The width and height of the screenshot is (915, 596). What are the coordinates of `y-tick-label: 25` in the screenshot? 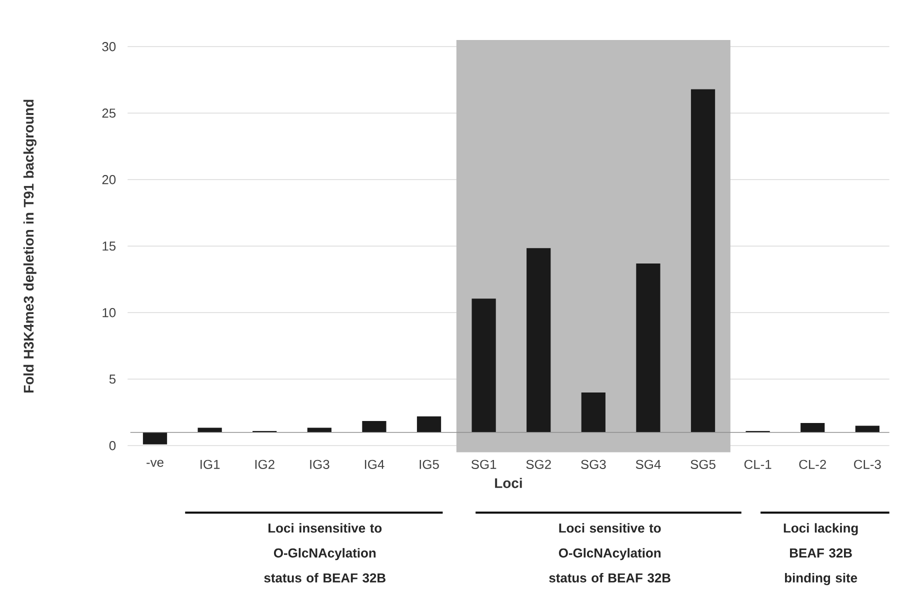 It's located at (109, 113).